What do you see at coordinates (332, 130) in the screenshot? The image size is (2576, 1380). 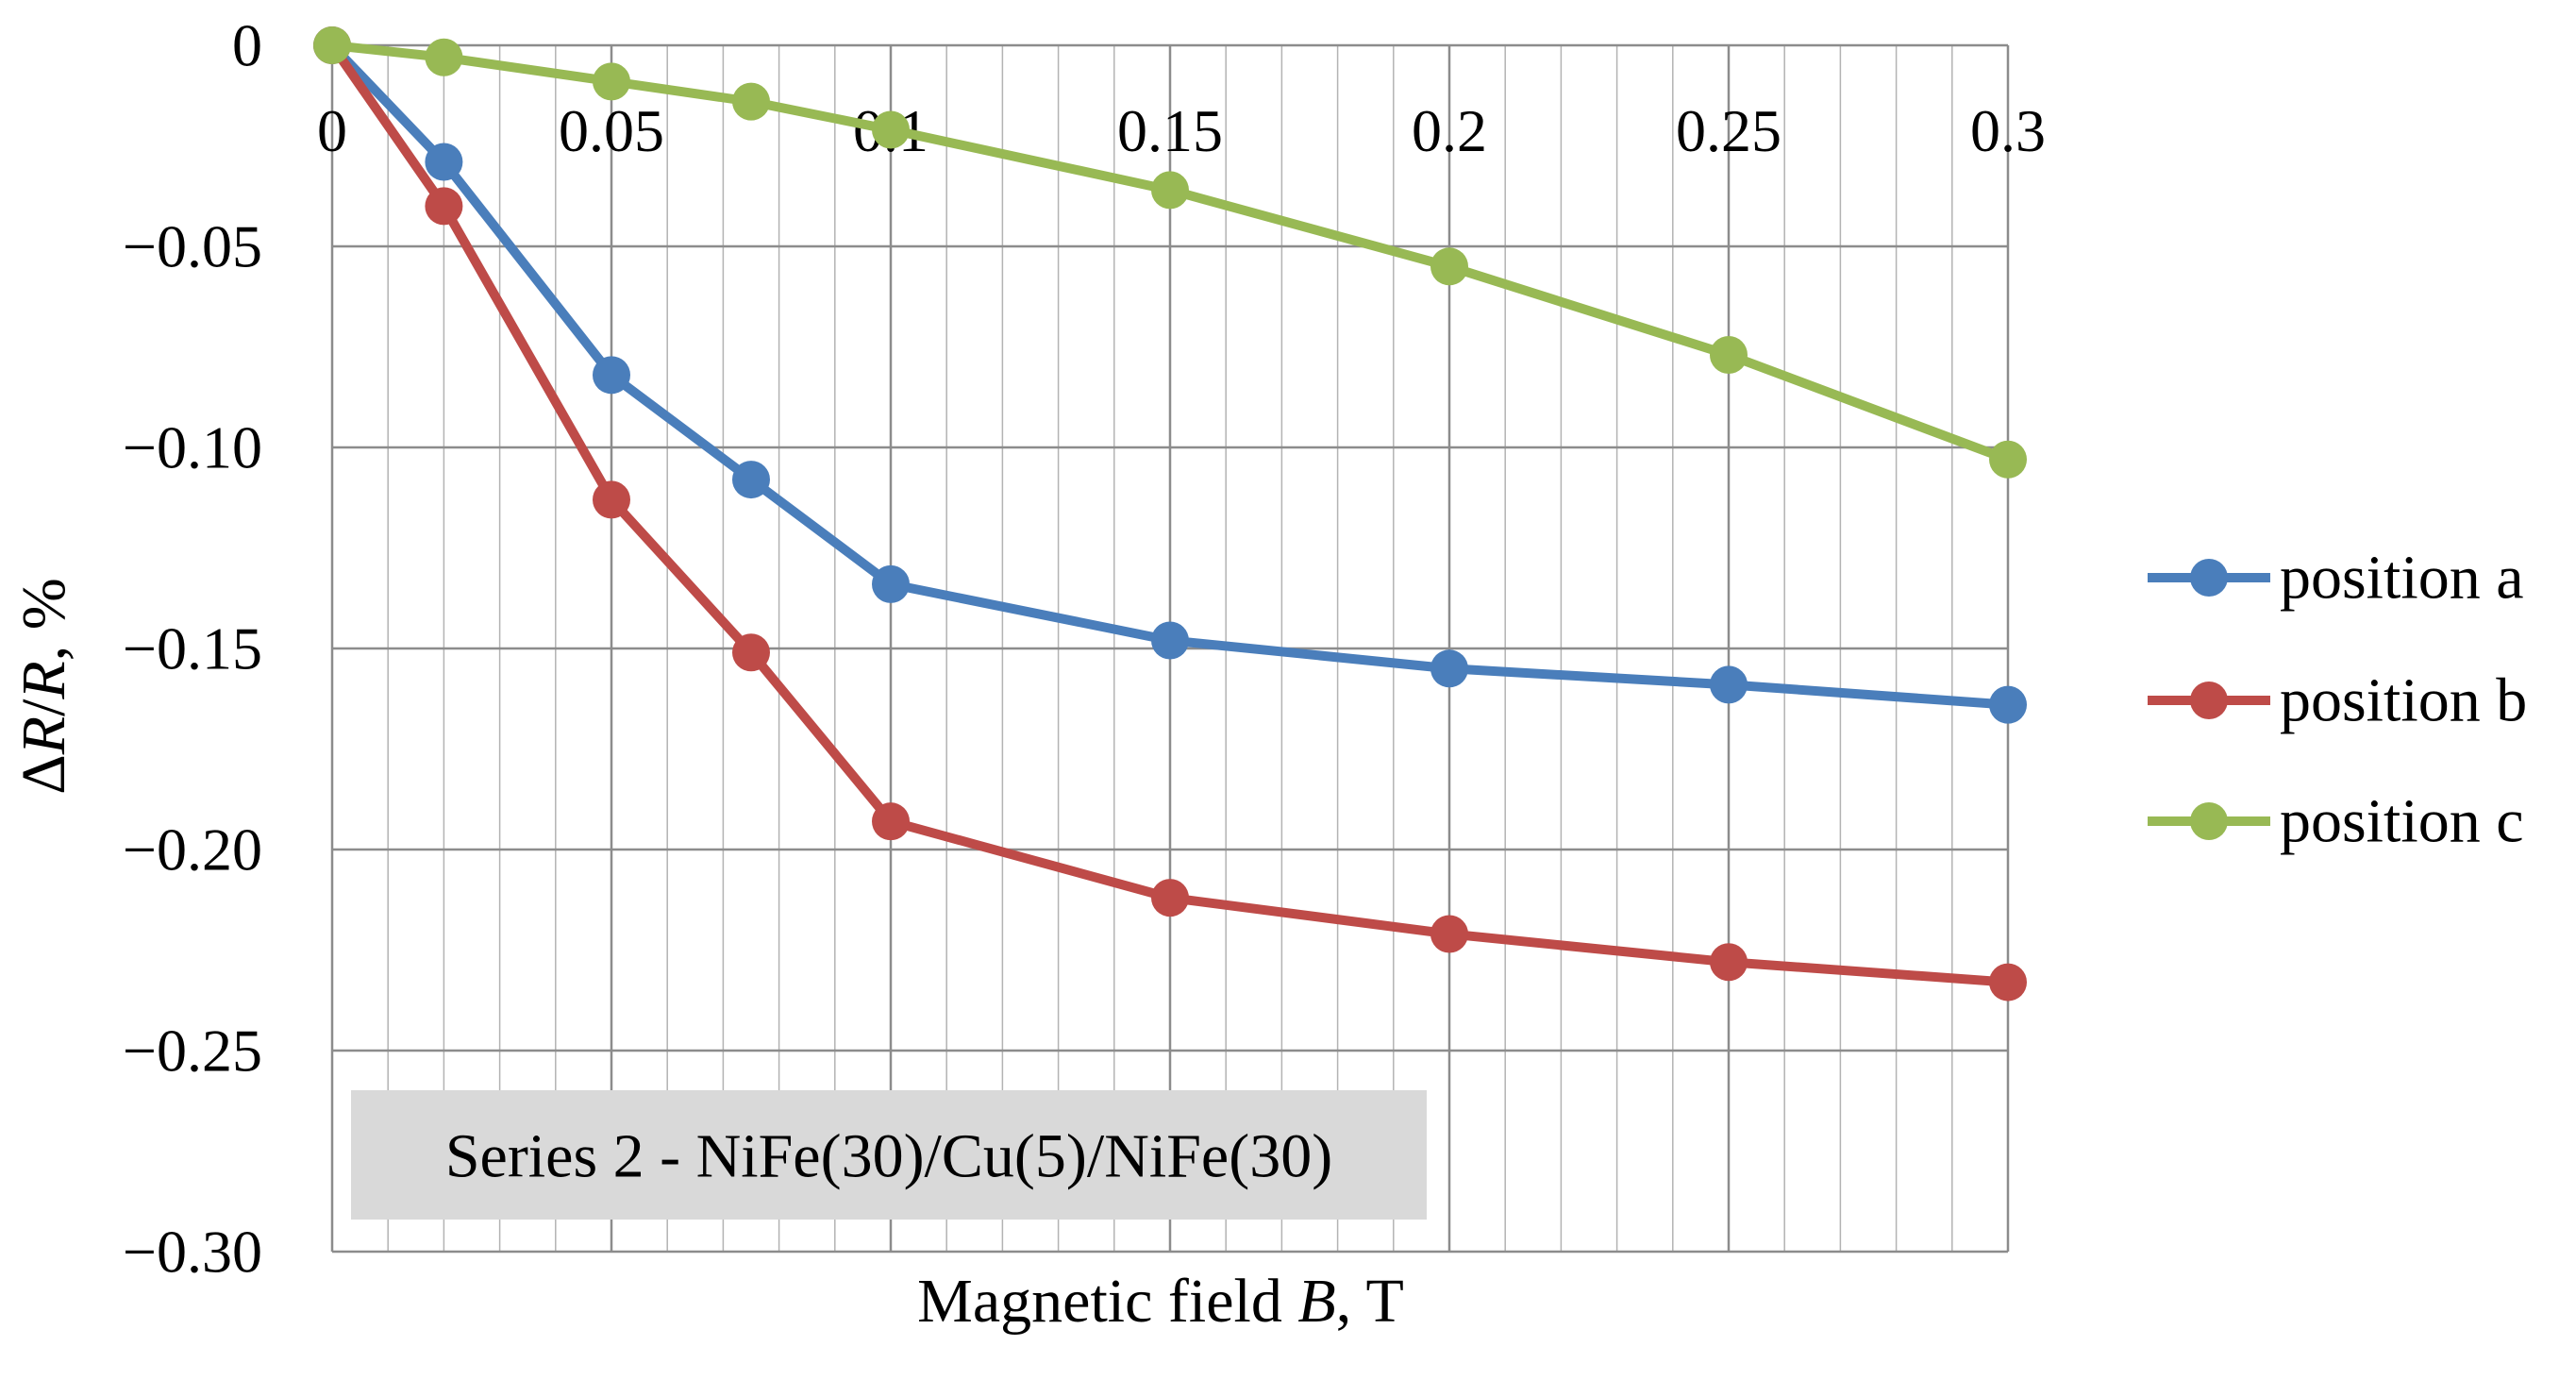 I see `x-tick-label: 0` at bounding box center [332, 130].